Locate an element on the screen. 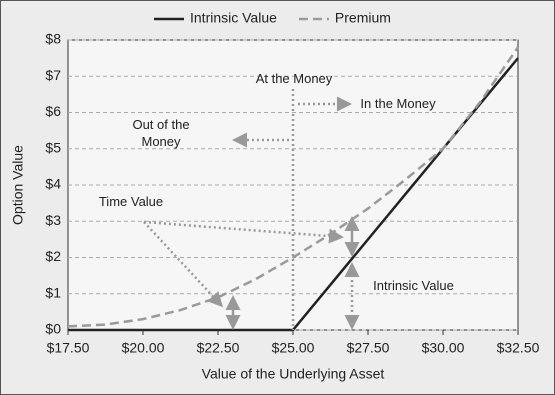 This screenshot has height=395, width=555. annotation: In the Money is located at coordinates (398, 103).